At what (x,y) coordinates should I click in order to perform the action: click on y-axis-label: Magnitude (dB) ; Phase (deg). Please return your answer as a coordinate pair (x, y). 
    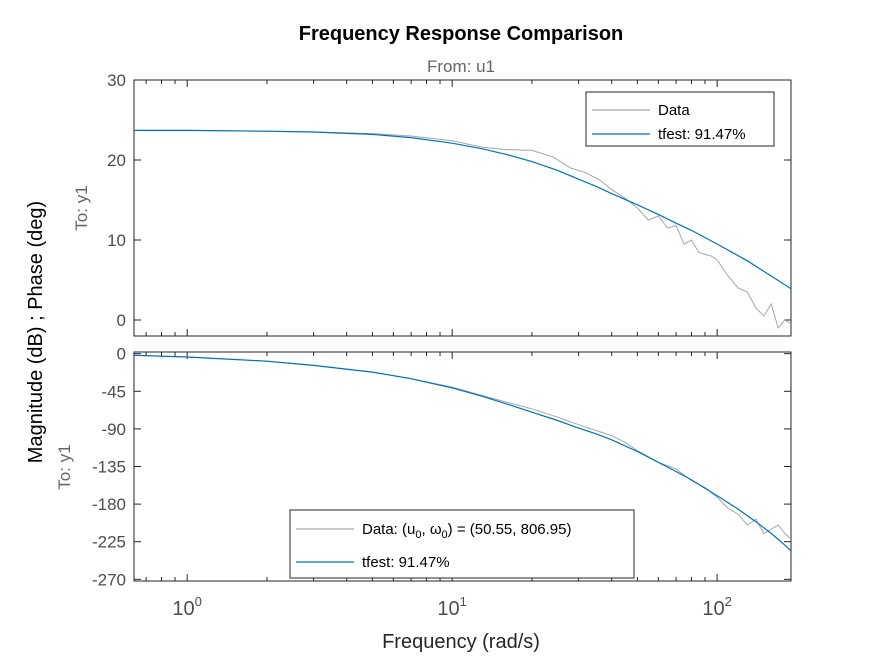
    Looking at the image, I should click on (36, 332).